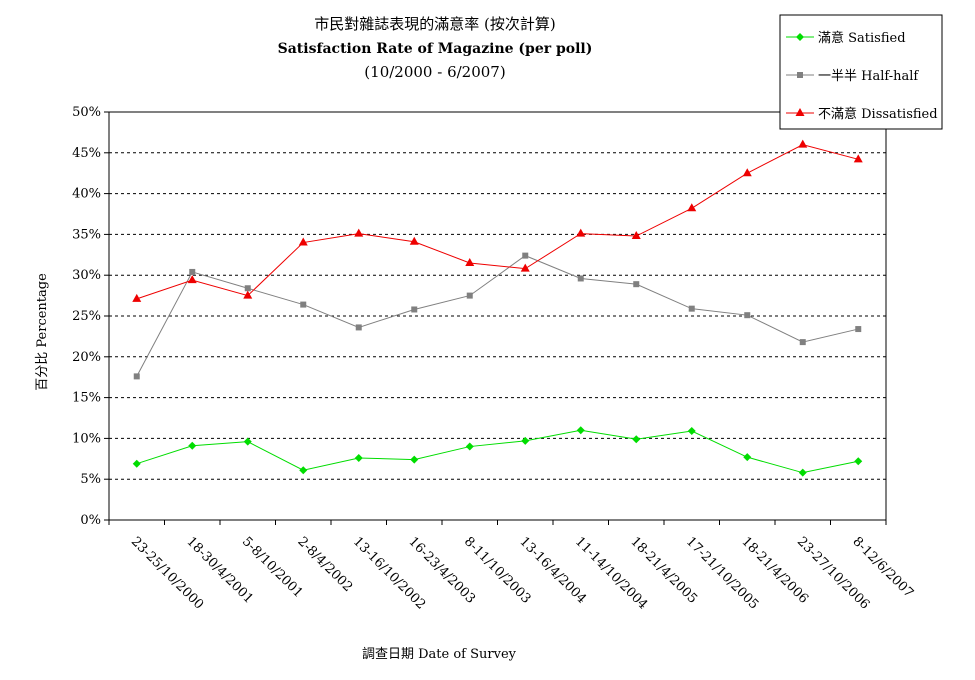 This screenshot has width=975, height=680. I want to click on y-tick-label: 10%, so click(86, 438).